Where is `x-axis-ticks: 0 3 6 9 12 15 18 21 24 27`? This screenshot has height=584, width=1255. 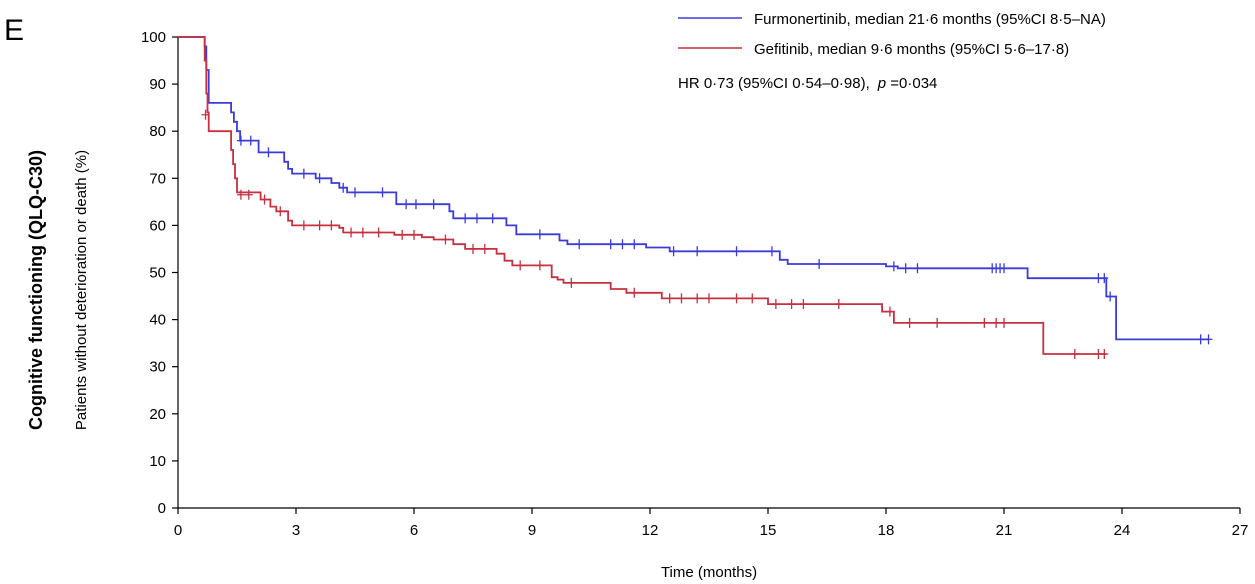
x-axis-ticks: 0 3 6 9 12 15 18 21 24 27 is located at coordinates (711, 523).